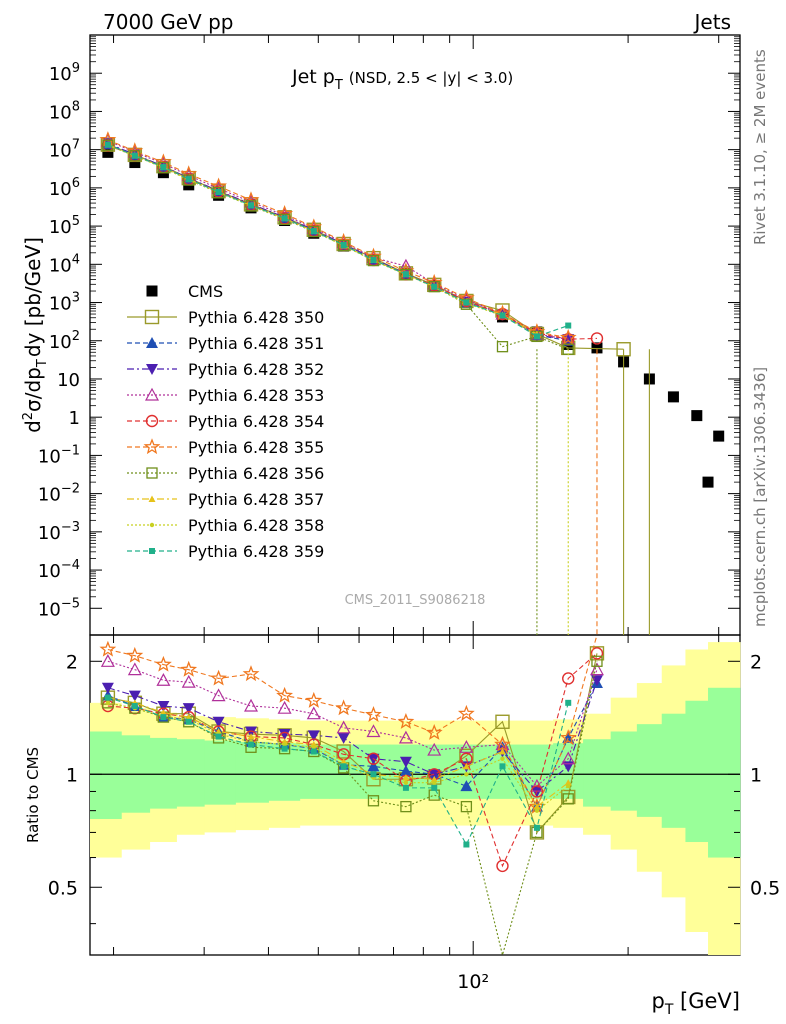  What do you see at coordinates (225, 317) in the screenshot?
I see `legend-entry: Pythia 6.428 350` at bounding box center [225, 317].